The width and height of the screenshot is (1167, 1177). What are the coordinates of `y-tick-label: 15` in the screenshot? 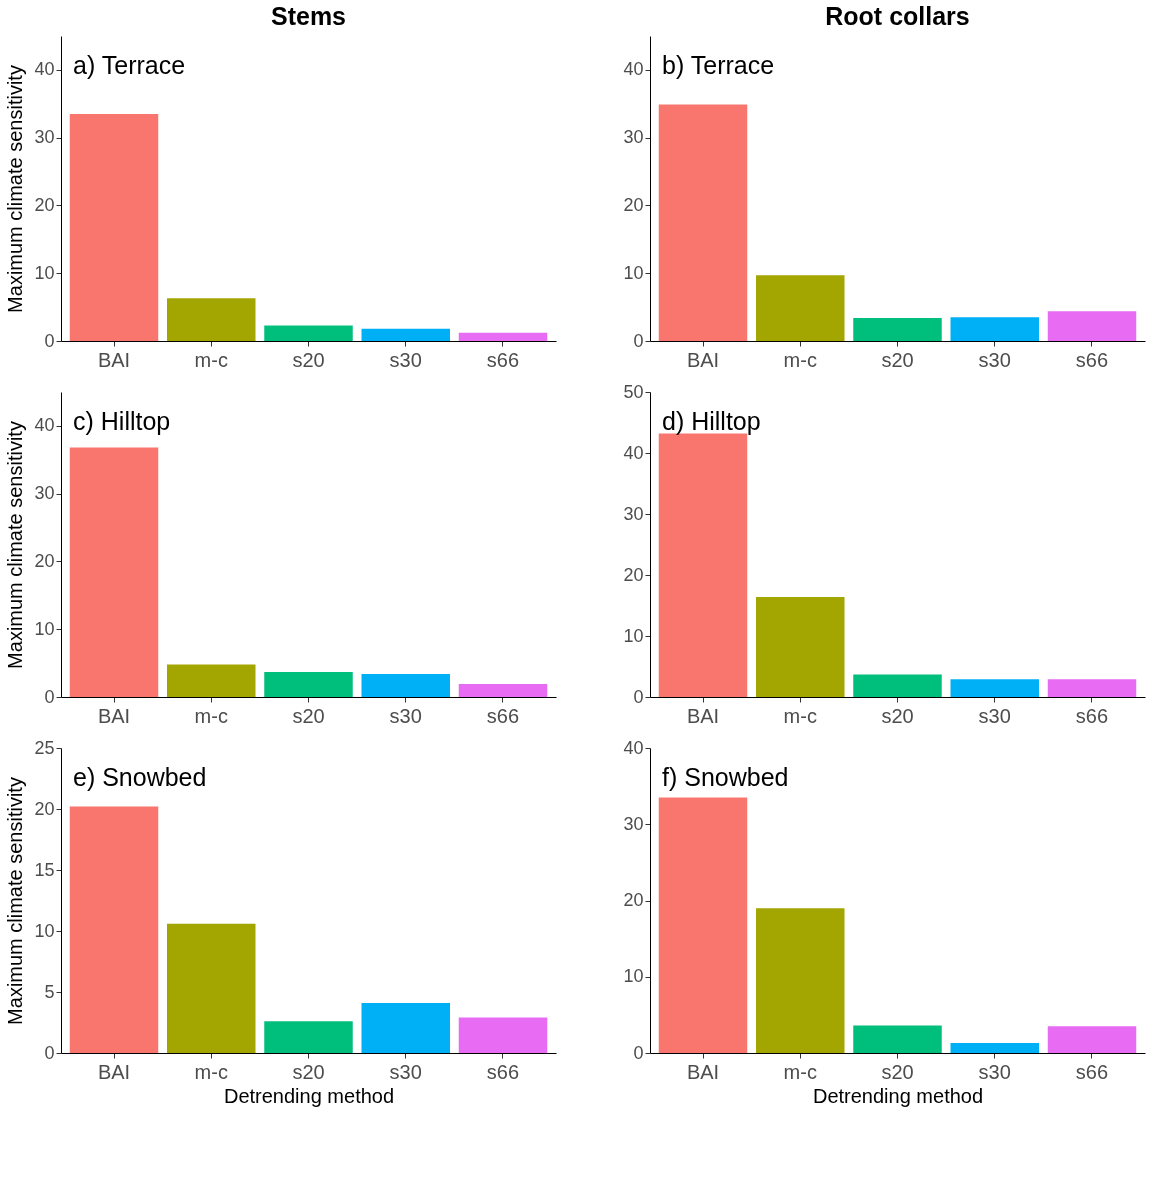 It's located at (44, 869).